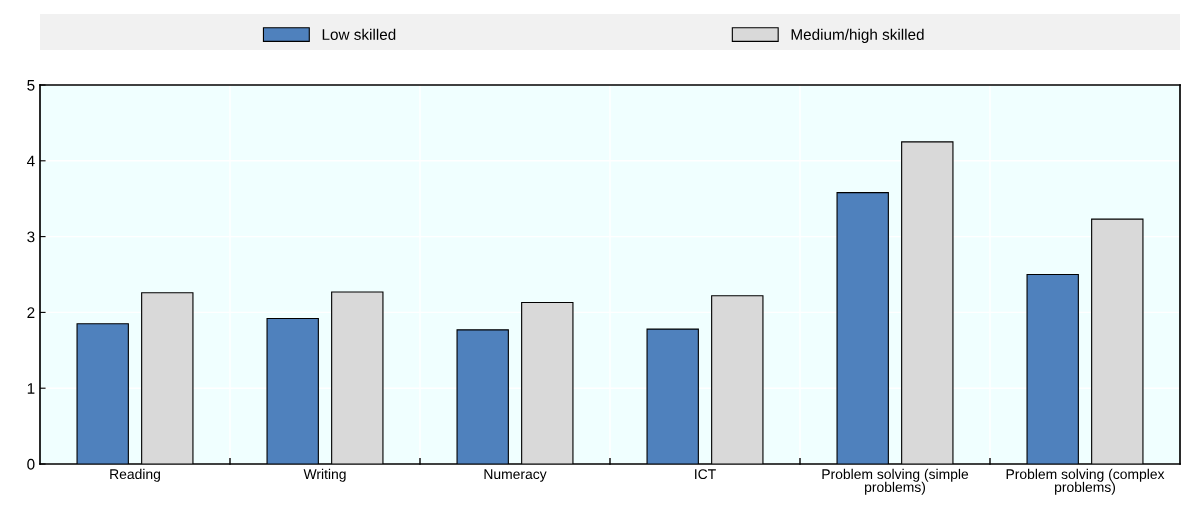 The height and width of the screenshot is (513, 1188). What do you see at coordinates (515, 475) in the screenshot?
I see `x-tick-label: Numeracy` at bounding box center [515, 475].